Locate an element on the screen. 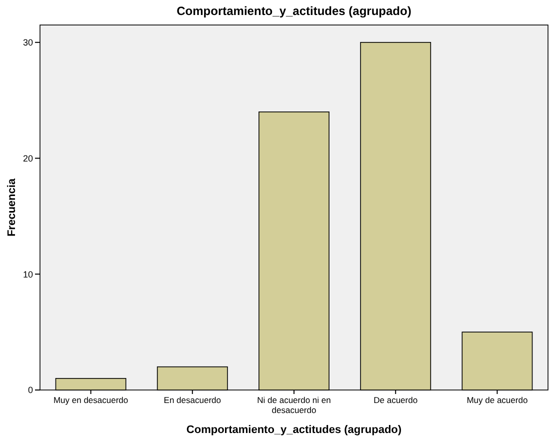  x-tick-label: Muy en desacuerdo is located at coordinates (90, 400).